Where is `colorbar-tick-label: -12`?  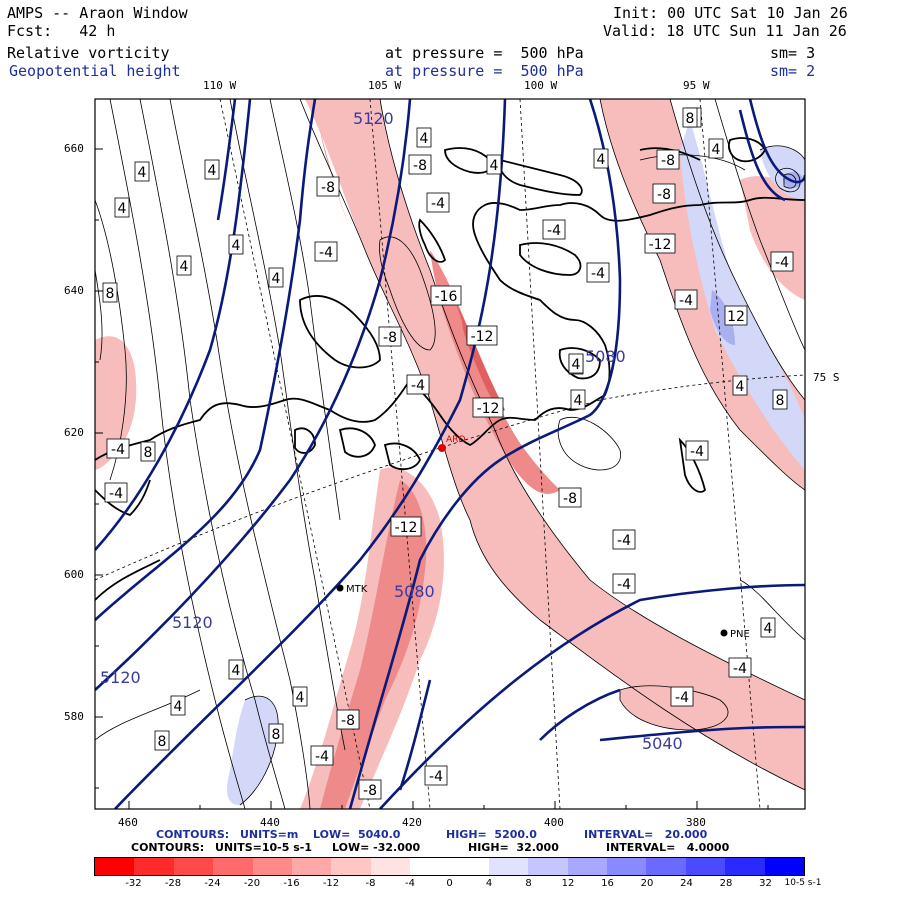 colorbar-tick-label: -12 is located at coordinates (331, 883).